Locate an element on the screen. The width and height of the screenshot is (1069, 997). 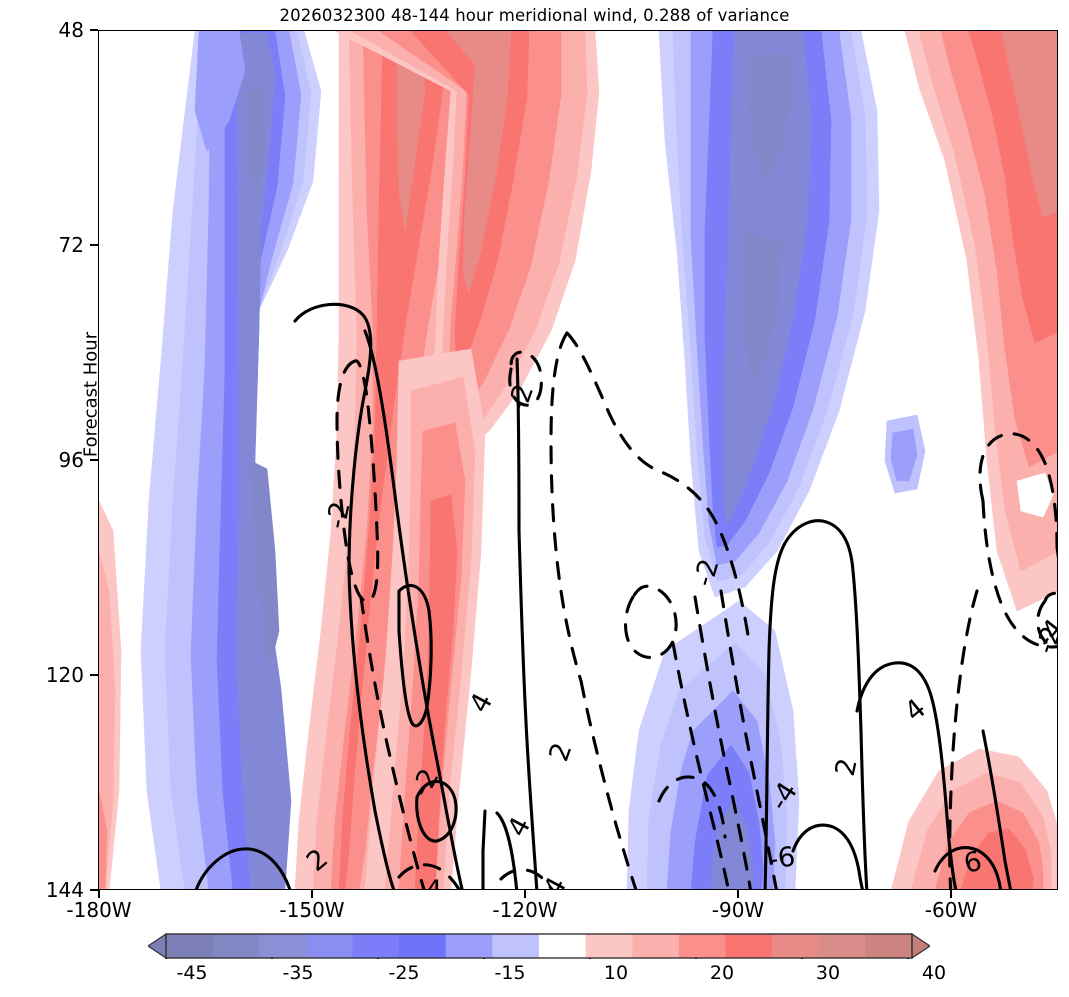
y-tick-label-3: 120 is located at coordinates (64, 675).